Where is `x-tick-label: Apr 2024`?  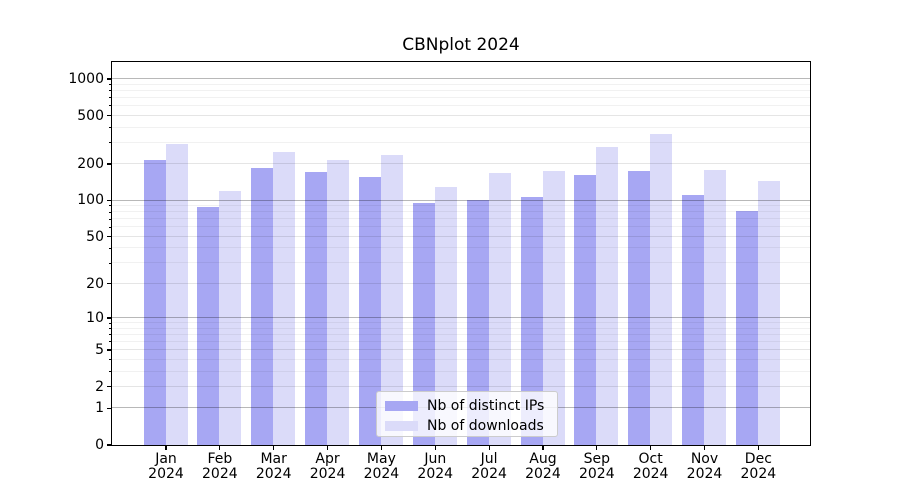
x-tick-label: Apr 2024 is located at coordinates (327, 466).